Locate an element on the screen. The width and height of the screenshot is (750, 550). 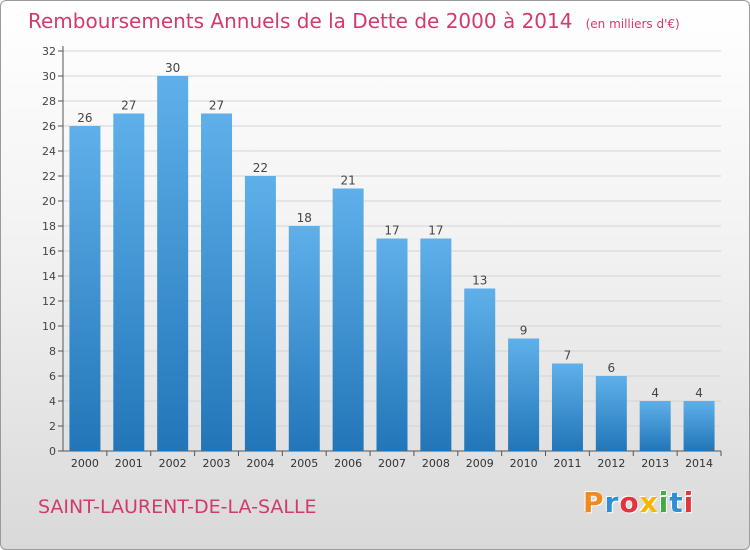
bar-2012 is located at coordinates (611, 413).